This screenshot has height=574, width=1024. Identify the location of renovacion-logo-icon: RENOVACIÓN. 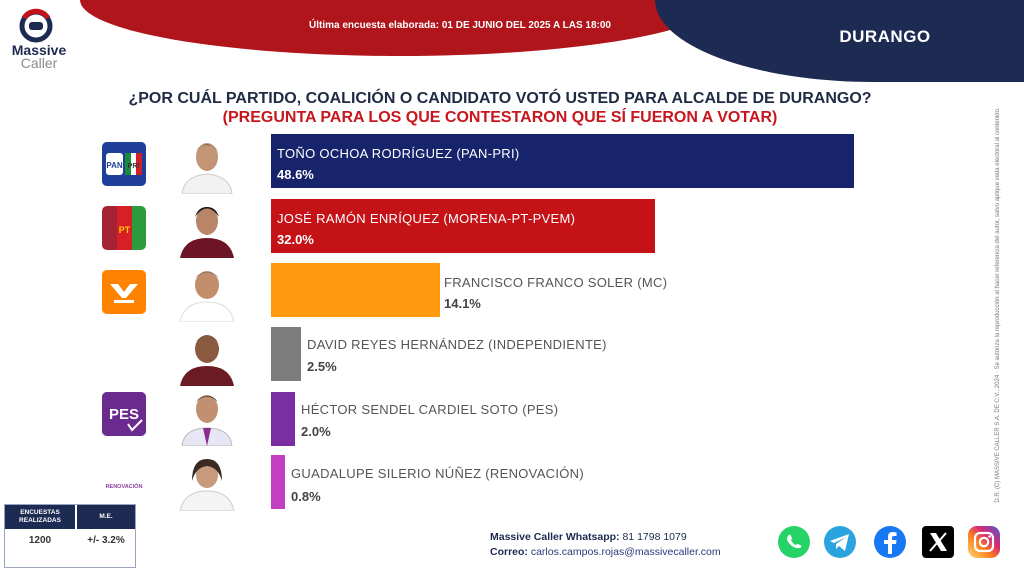
(124, 485).